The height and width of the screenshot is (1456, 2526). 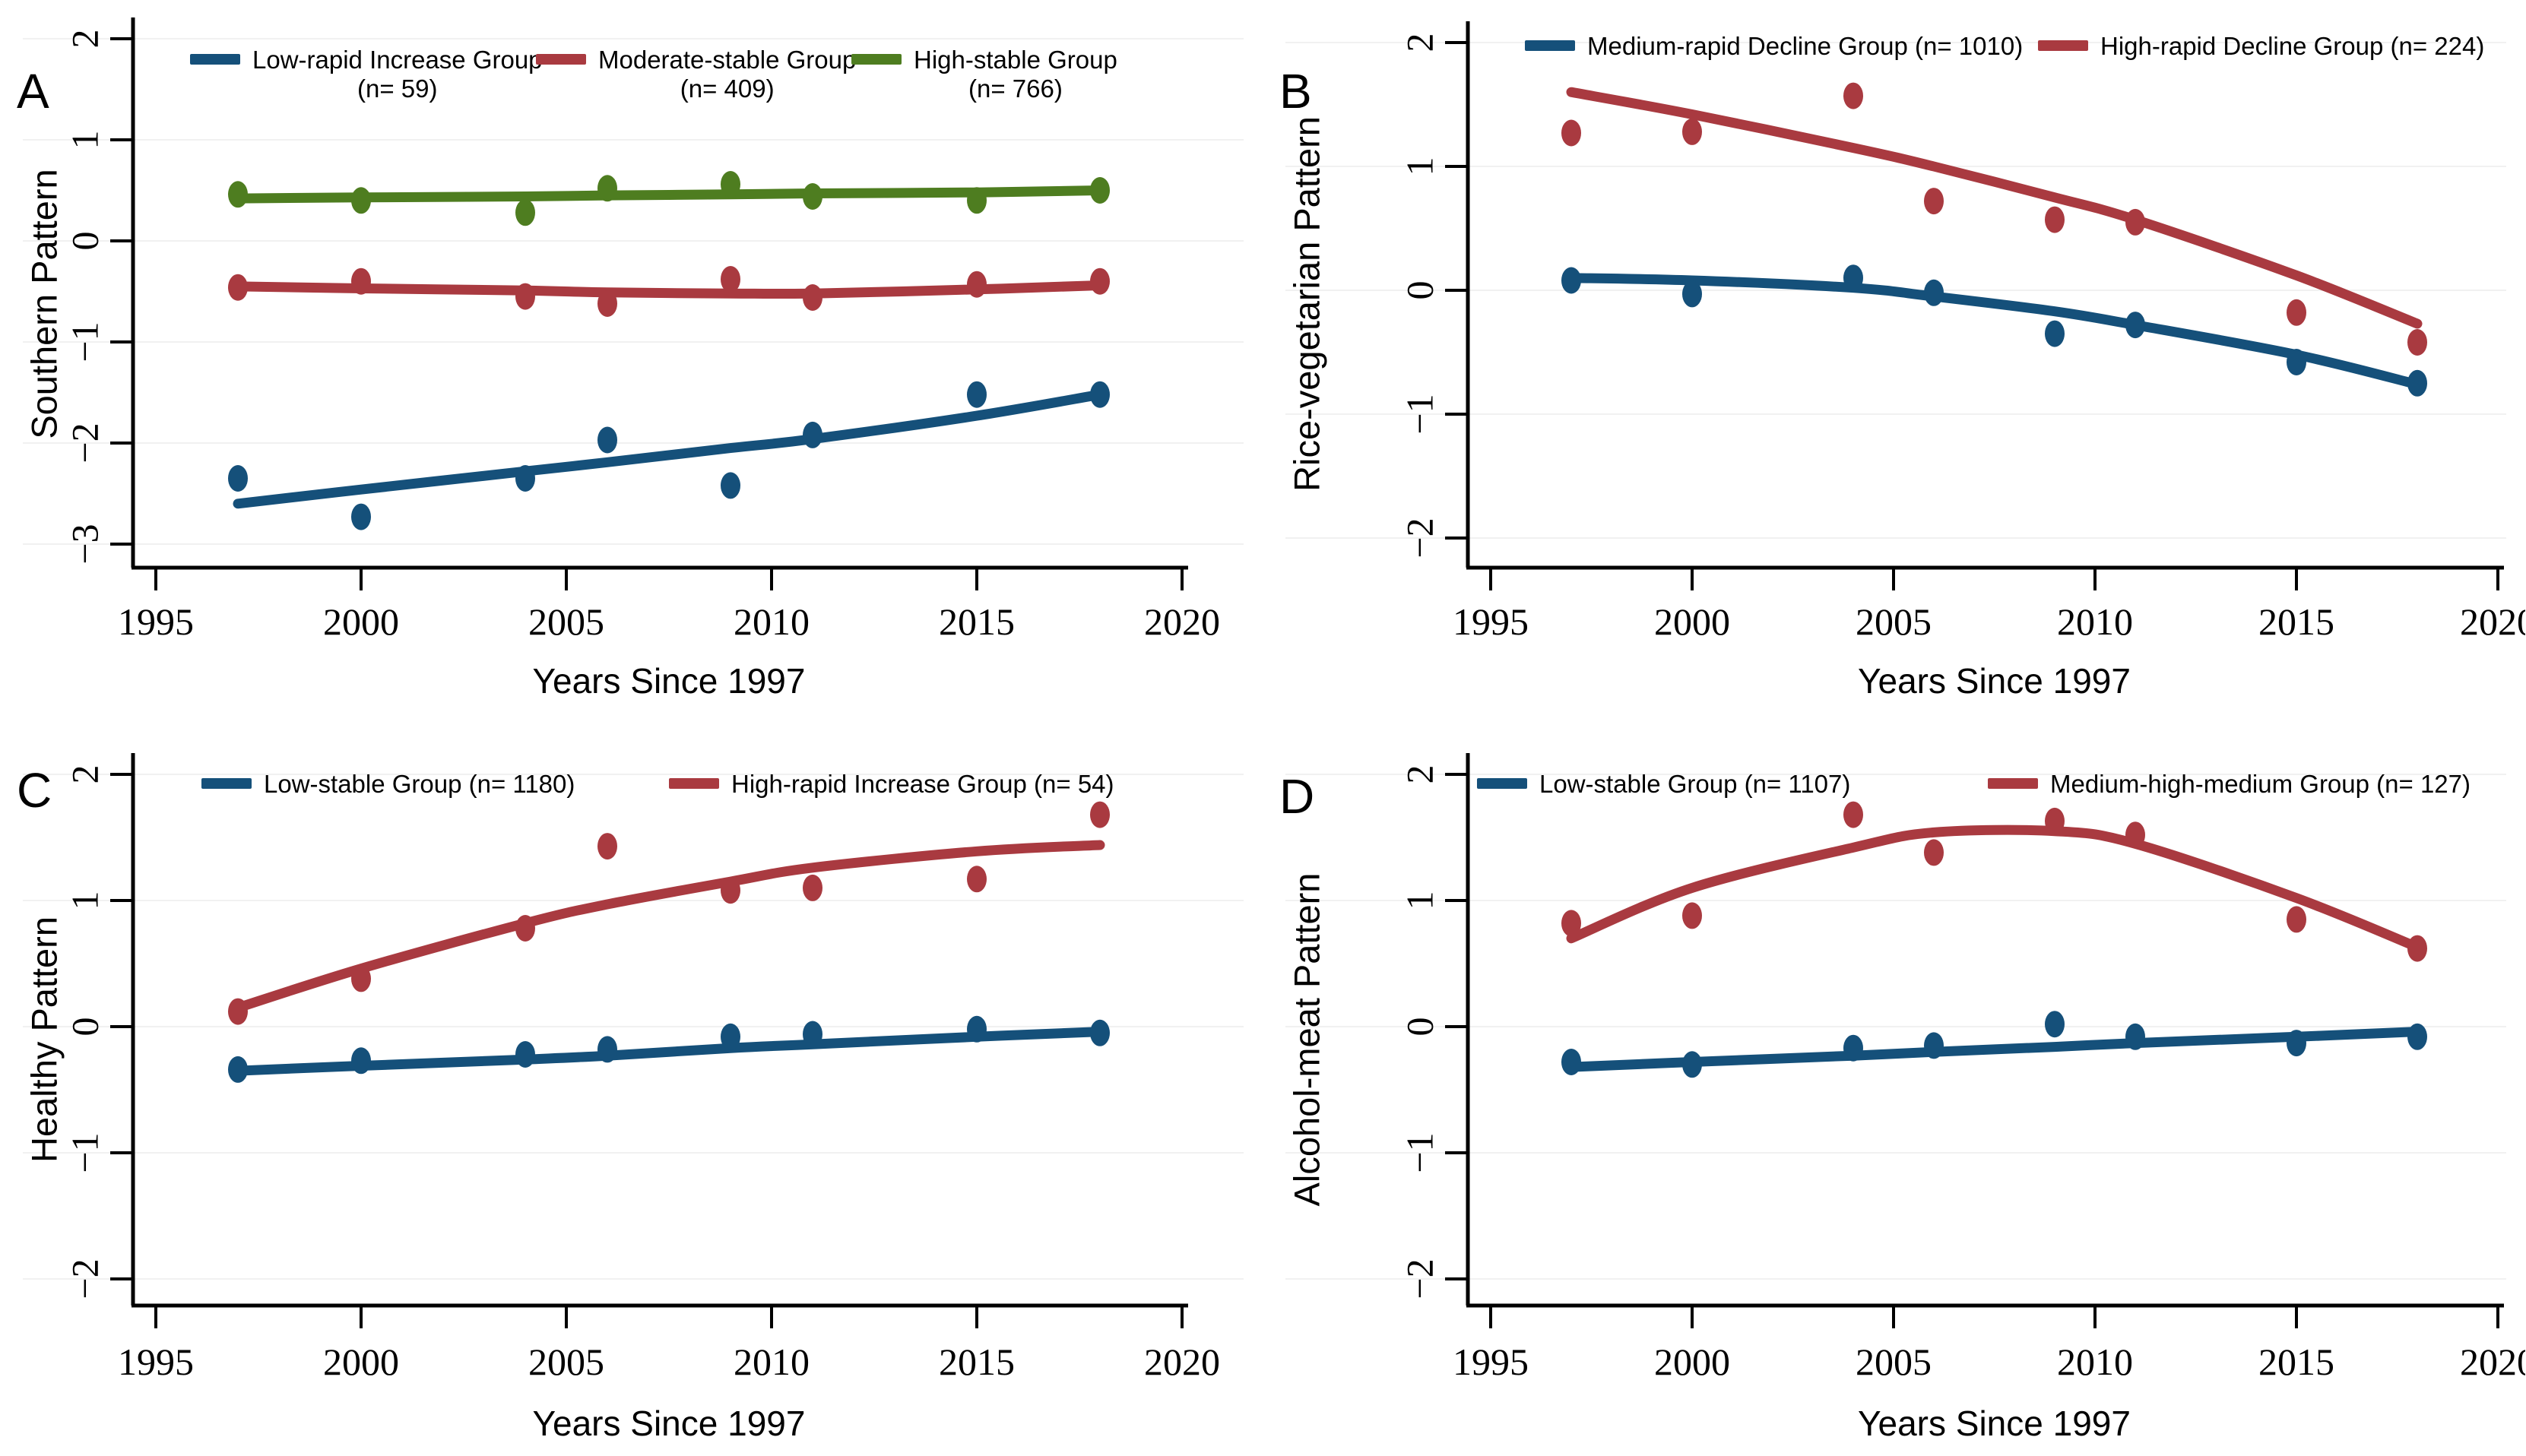 I want to click on panel-letter-d: D, so click(x=1297, y=796).